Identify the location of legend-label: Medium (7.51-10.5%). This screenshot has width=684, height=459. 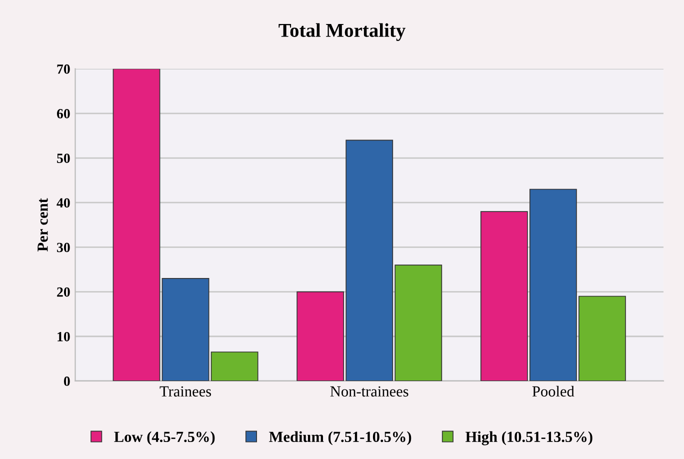
(340, 438).